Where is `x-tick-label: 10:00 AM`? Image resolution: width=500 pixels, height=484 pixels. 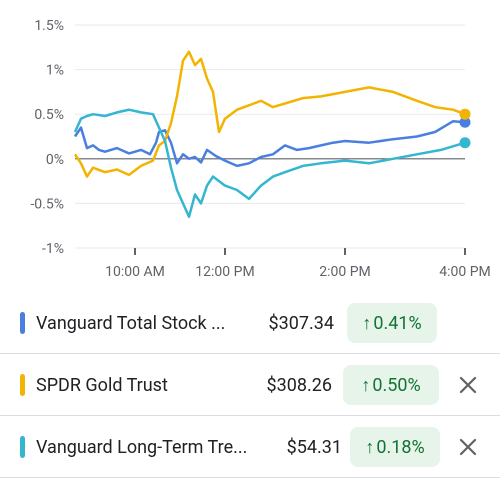
x-tick-label: 10:00 AM is located at coordinates (135, 272).